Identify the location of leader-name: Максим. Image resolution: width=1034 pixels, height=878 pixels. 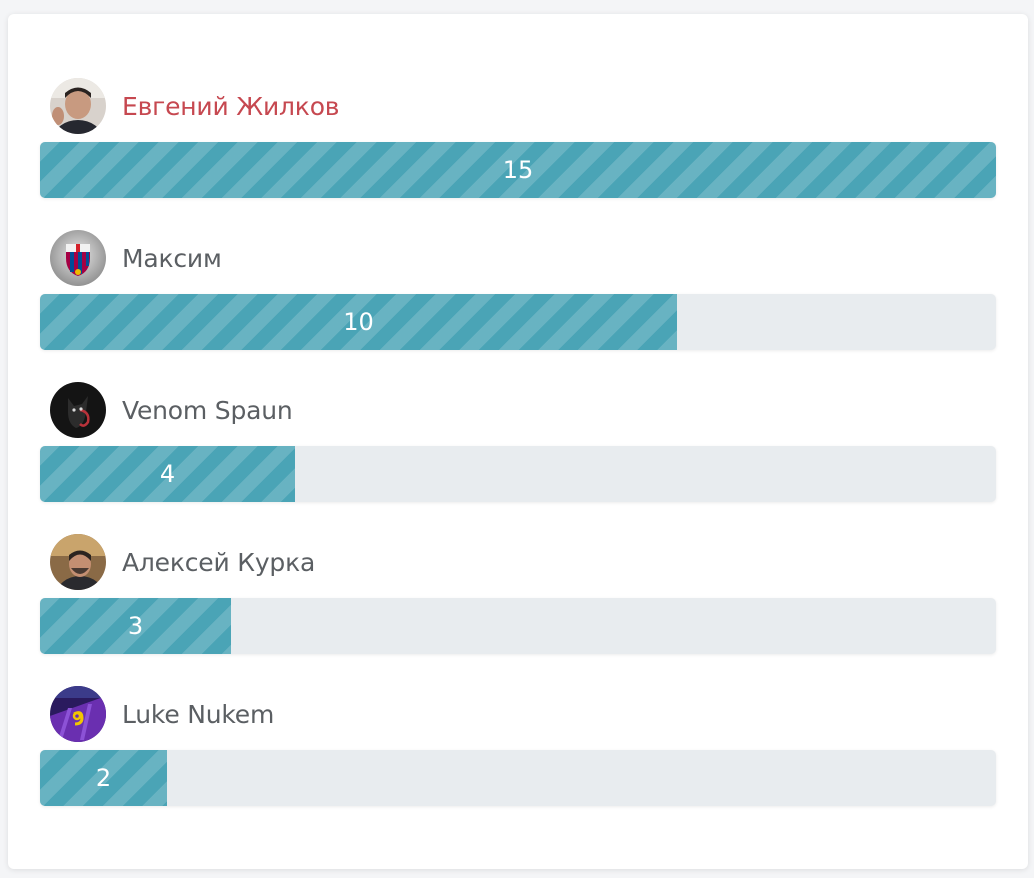
(172, 258).